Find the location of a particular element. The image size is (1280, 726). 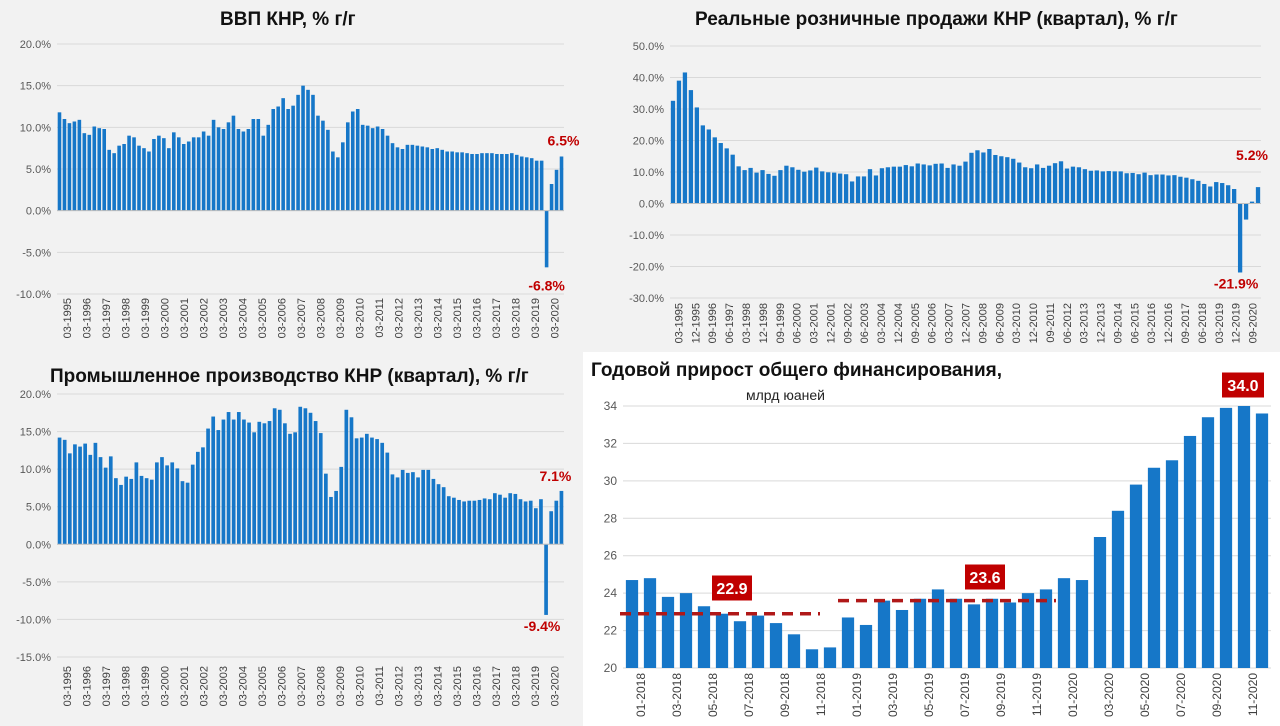

x-tick-label: 12-2001 is located at coordinates (831, 323).